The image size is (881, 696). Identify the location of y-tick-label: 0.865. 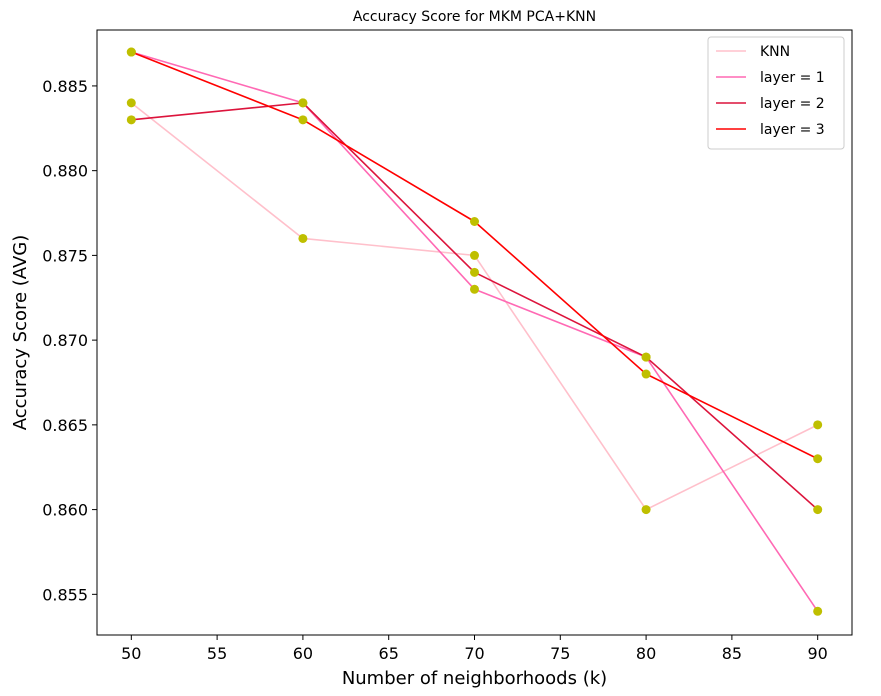
(65, 425).